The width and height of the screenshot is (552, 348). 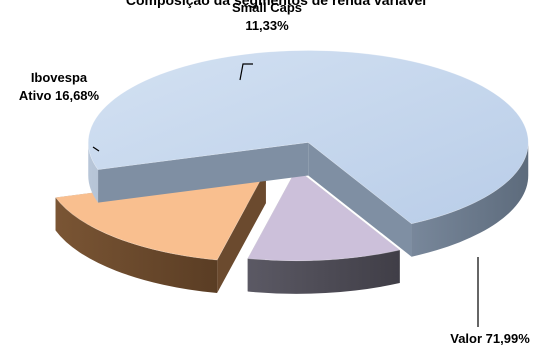 I want to click on slice-top, so click(x=324, y=215).